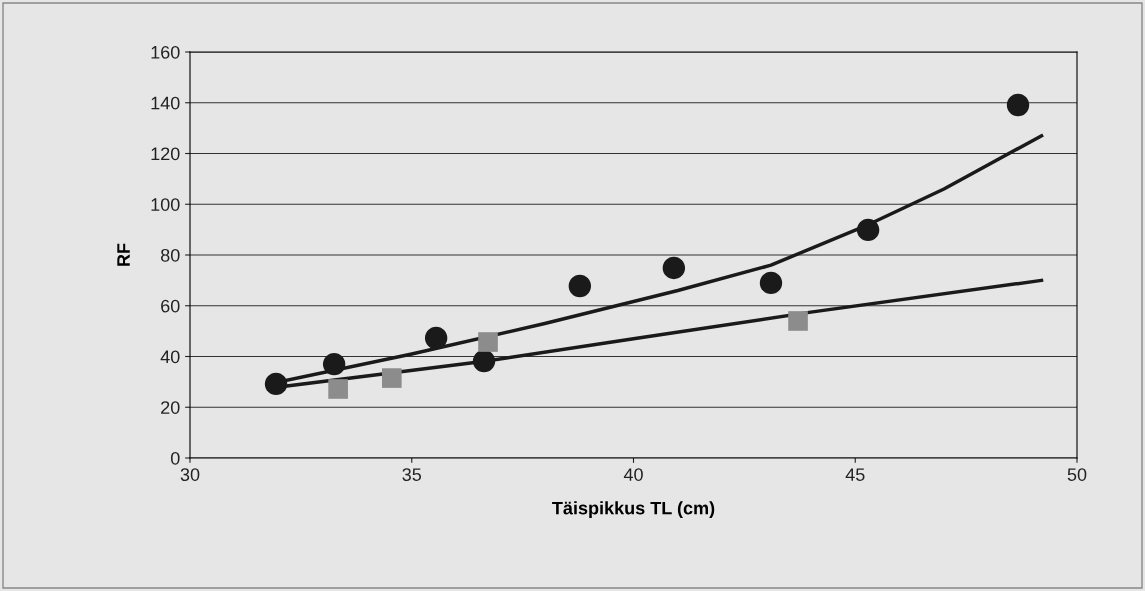 The width and height of the screenshot is (1145, 591). What do you see at coordinates (165, 52) in the screenshot?
I see `y-tick-label: 160` at bounding box center [165, 52].